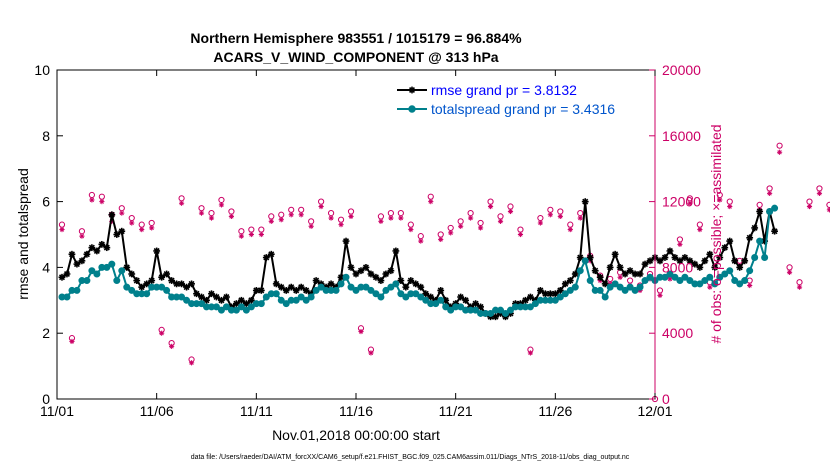 Image resolution: width=830 pixels, height=470 pixels. What do you see at coordinates (681, 136) in the screenshot?
I see `y-right-tick-label: 16000` at bounding box center [681, 136].